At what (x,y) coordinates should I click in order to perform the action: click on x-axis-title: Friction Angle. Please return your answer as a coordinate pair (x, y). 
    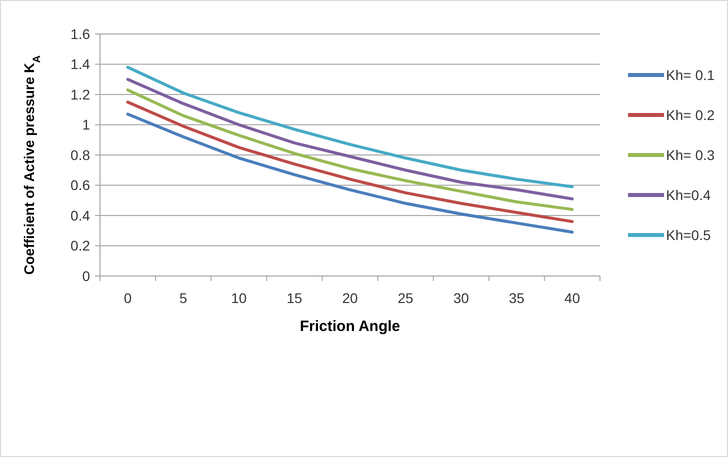
    Looking at the image, I should click on (350, 326).